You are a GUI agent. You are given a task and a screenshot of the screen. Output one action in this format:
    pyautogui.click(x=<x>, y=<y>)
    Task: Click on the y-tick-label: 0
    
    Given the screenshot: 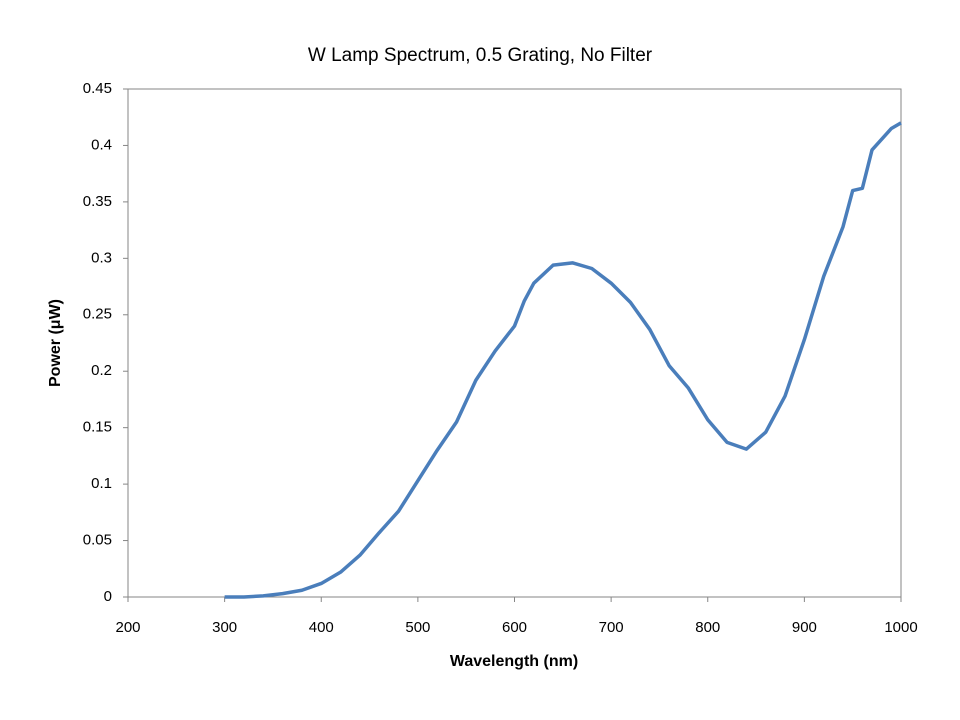 What is the action you would take?
    pyautogui.click(x=108, y=596)
    